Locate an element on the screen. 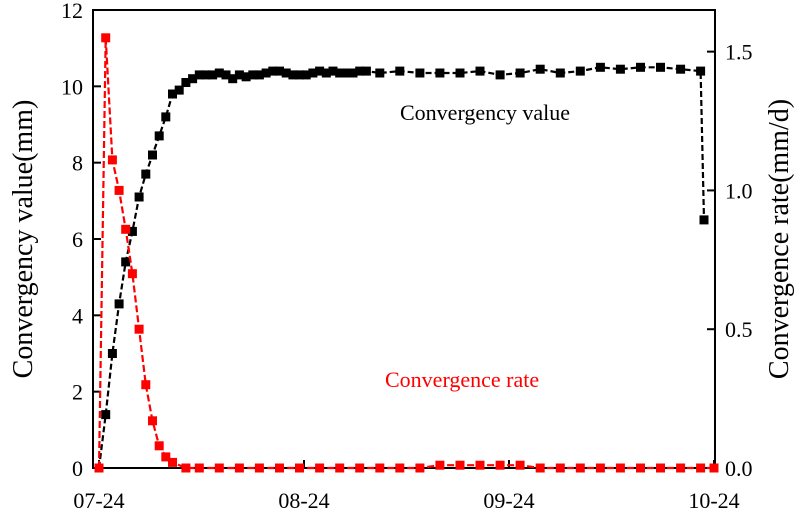 This screenshot has width=800, height=519. value-series-annotation: Convergency value is located at coordinates (485, 112).